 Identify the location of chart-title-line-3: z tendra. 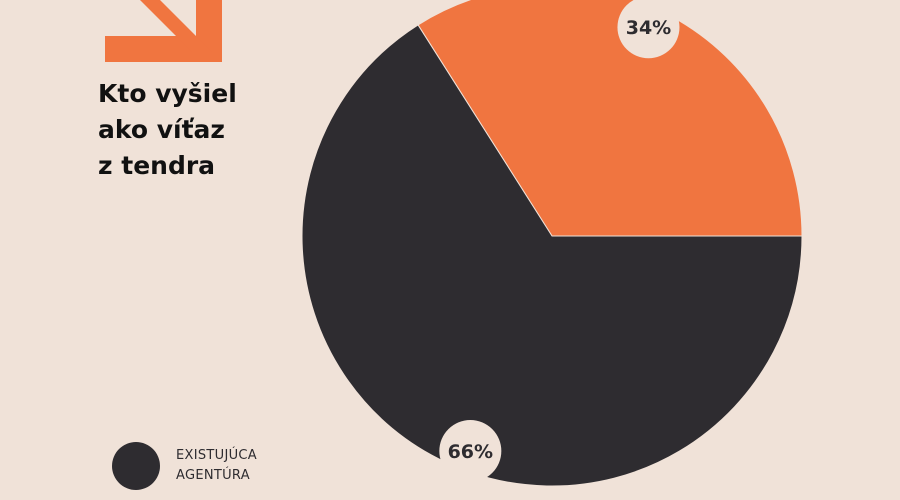
(157, 165).